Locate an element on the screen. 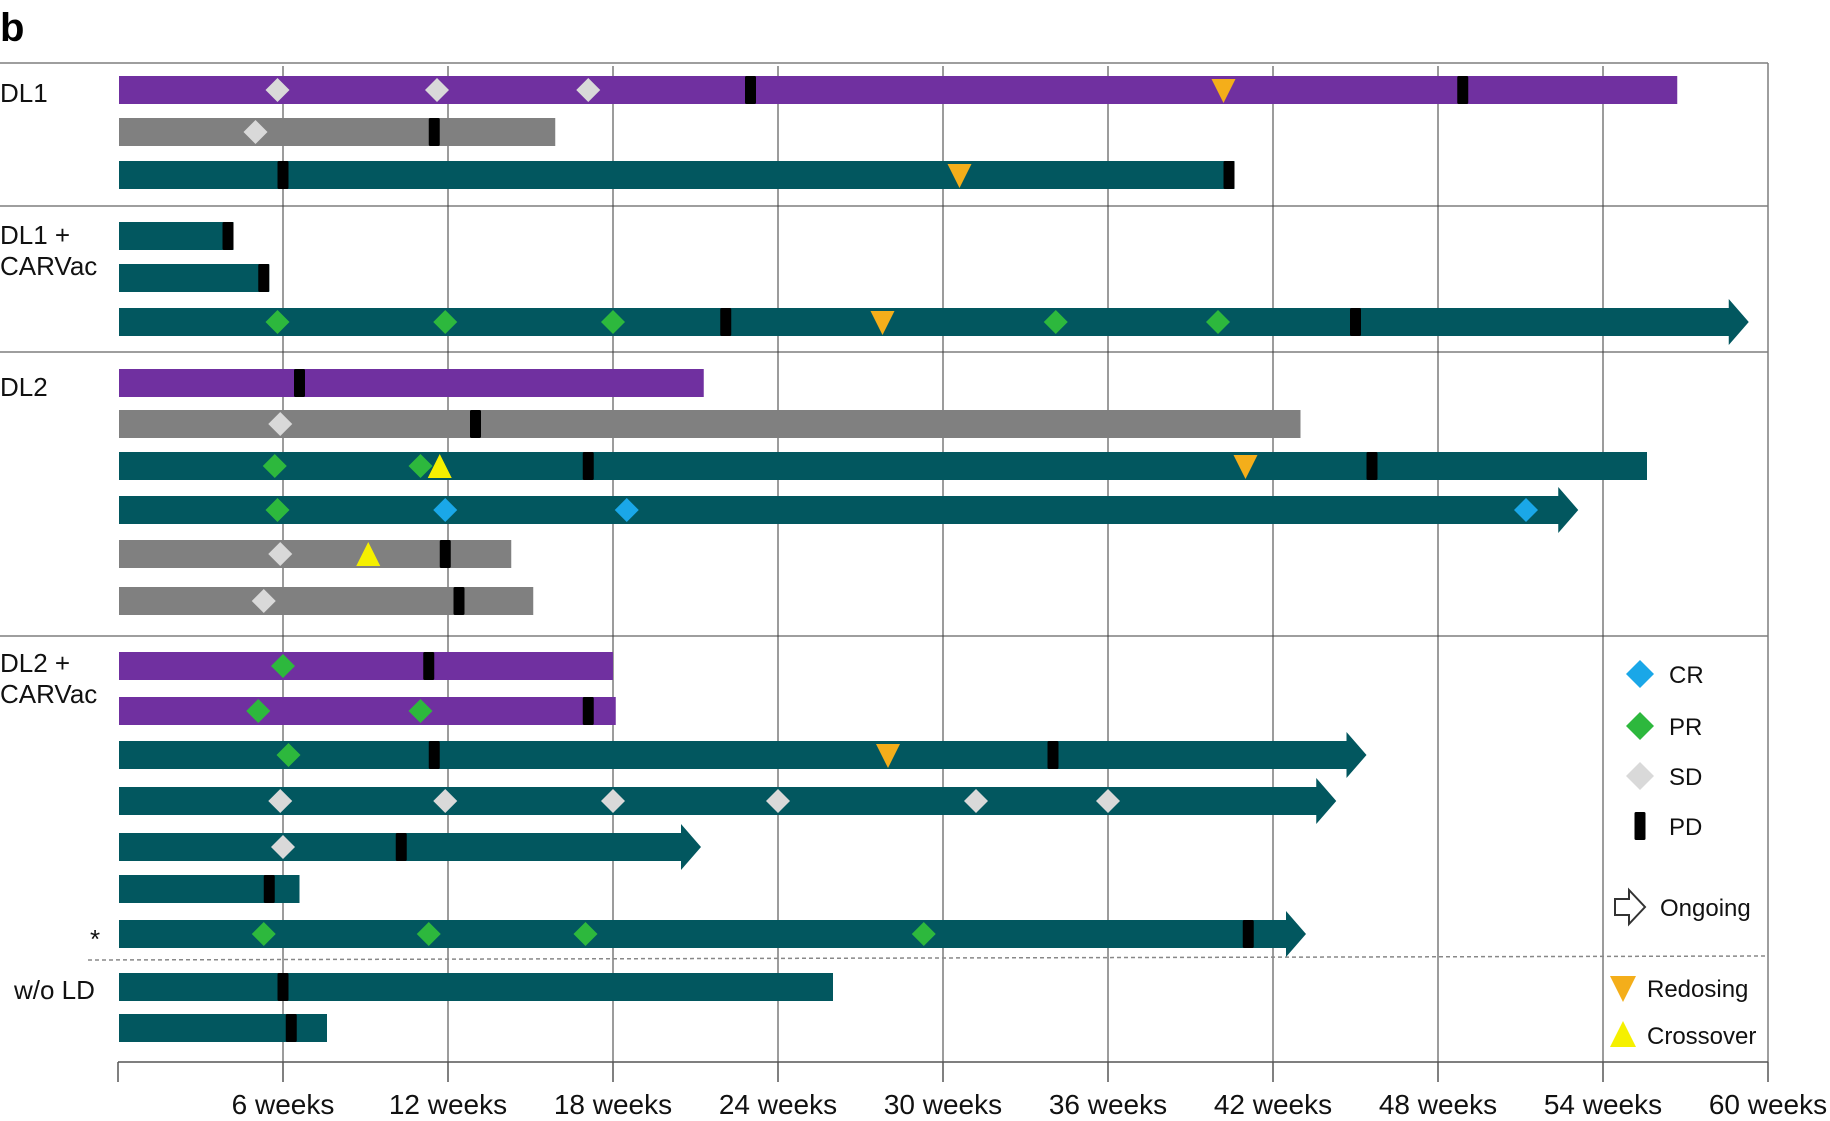  x-tick-label: 12 weeks is located at coordinates (448, 1104).